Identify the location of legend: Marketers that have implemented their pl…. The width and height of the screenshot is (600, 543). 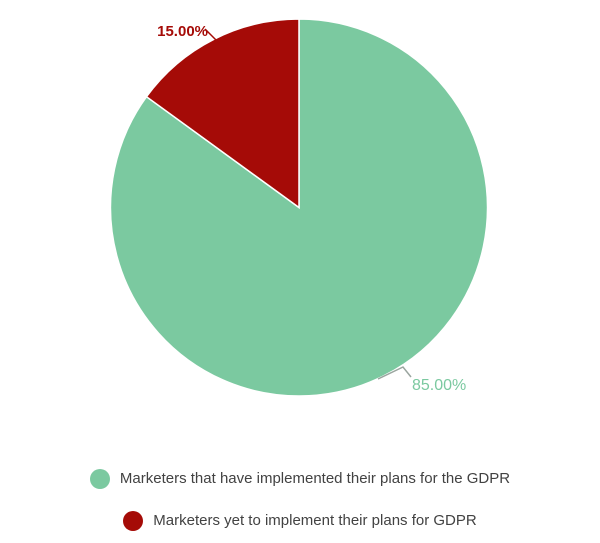
(300, 500).